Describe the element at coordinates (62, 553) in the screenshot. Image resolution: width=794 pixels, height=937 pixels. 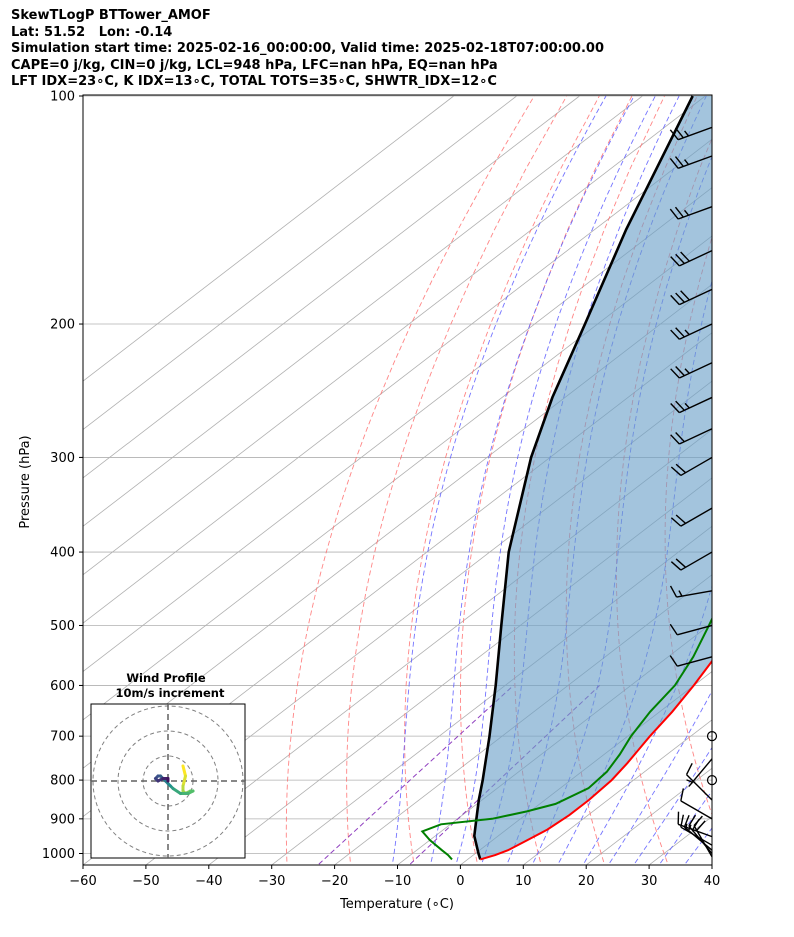
I see `y-tick-label: 400` at that location.